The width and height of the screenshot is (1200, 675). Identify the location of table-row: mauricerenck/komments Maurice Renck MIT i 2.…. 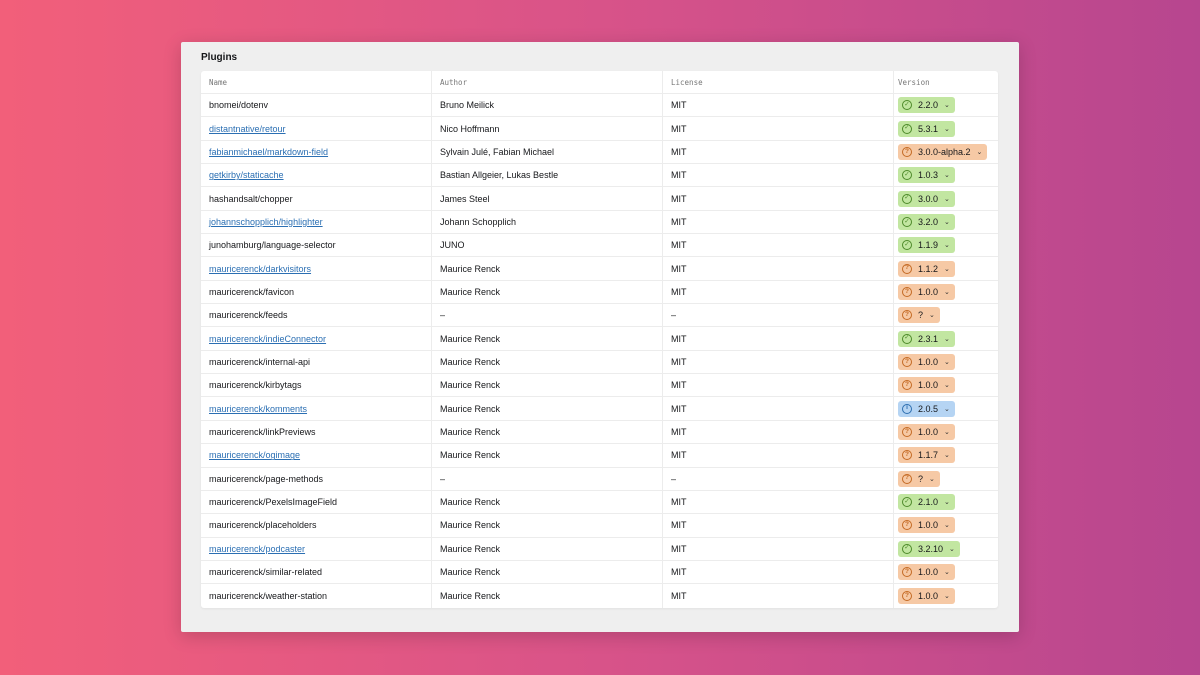
(599, 409).